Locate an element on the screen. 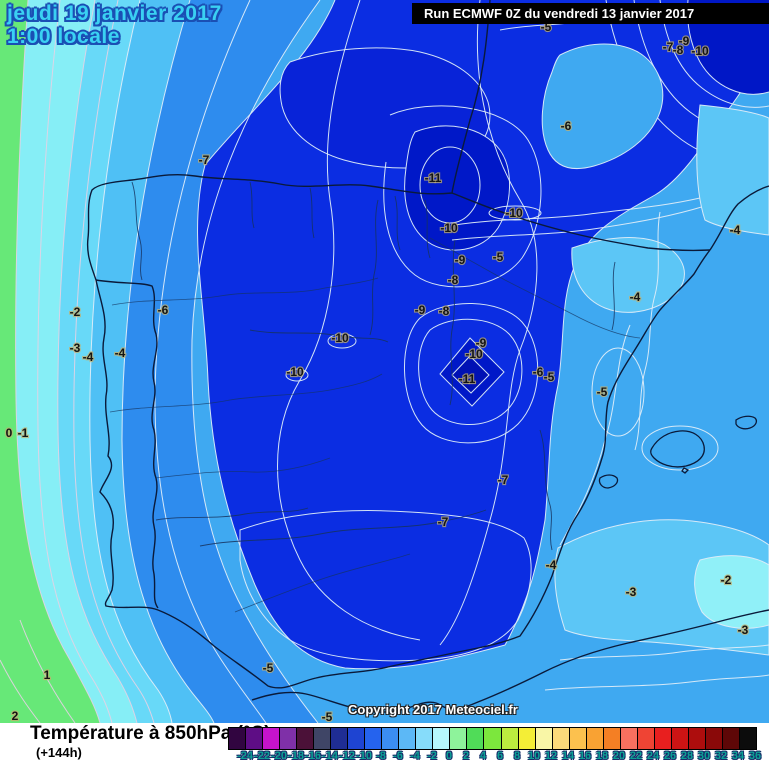  scale-tick-label: 2 is located at coordinates (466, 756).